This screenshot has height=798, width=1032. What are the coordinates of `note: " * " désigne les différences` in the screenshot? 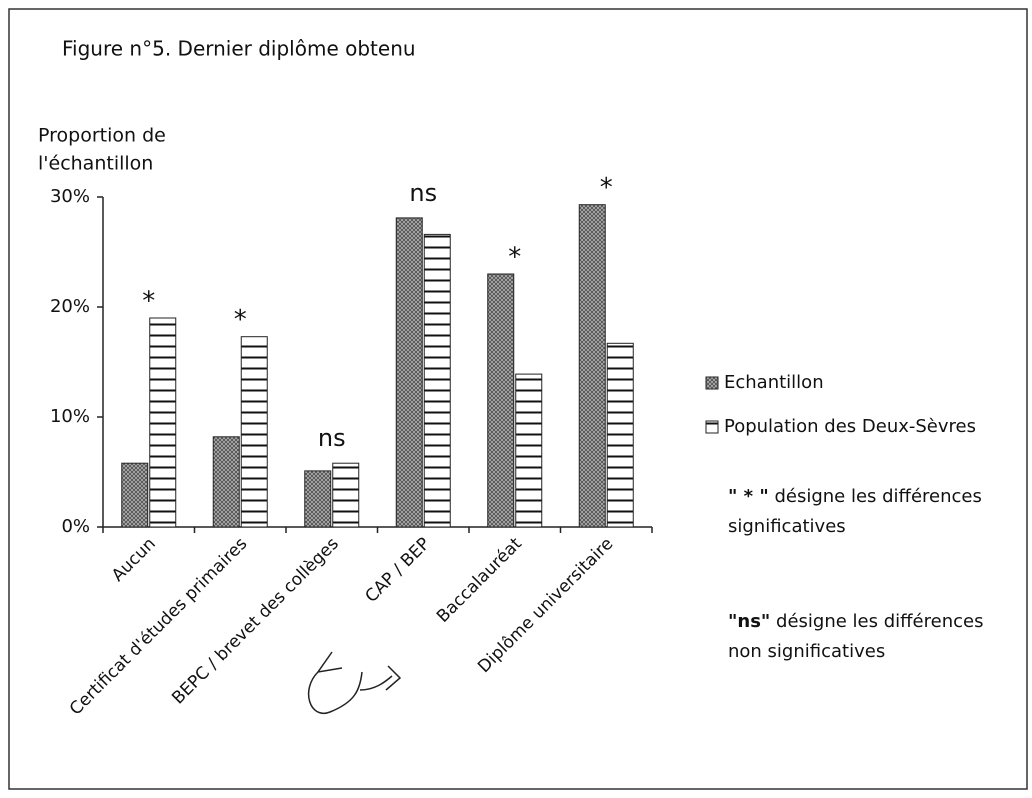 It's located at (855, 496).